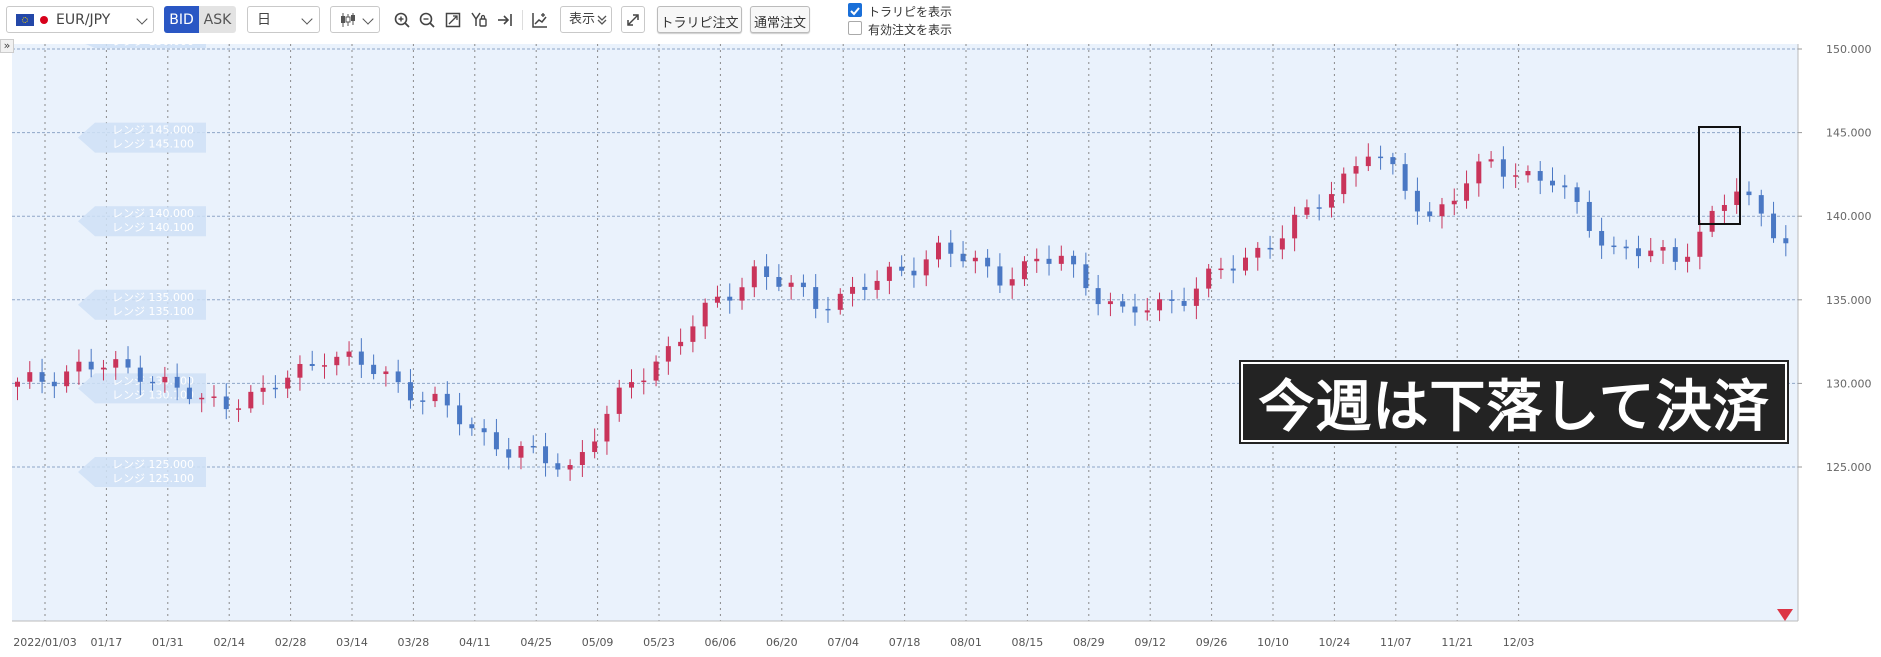 This screenshot has height=657, width=1881. Describe the element at coordinates (540, 20) in the screenshot. I see `indicator-button` at that location.